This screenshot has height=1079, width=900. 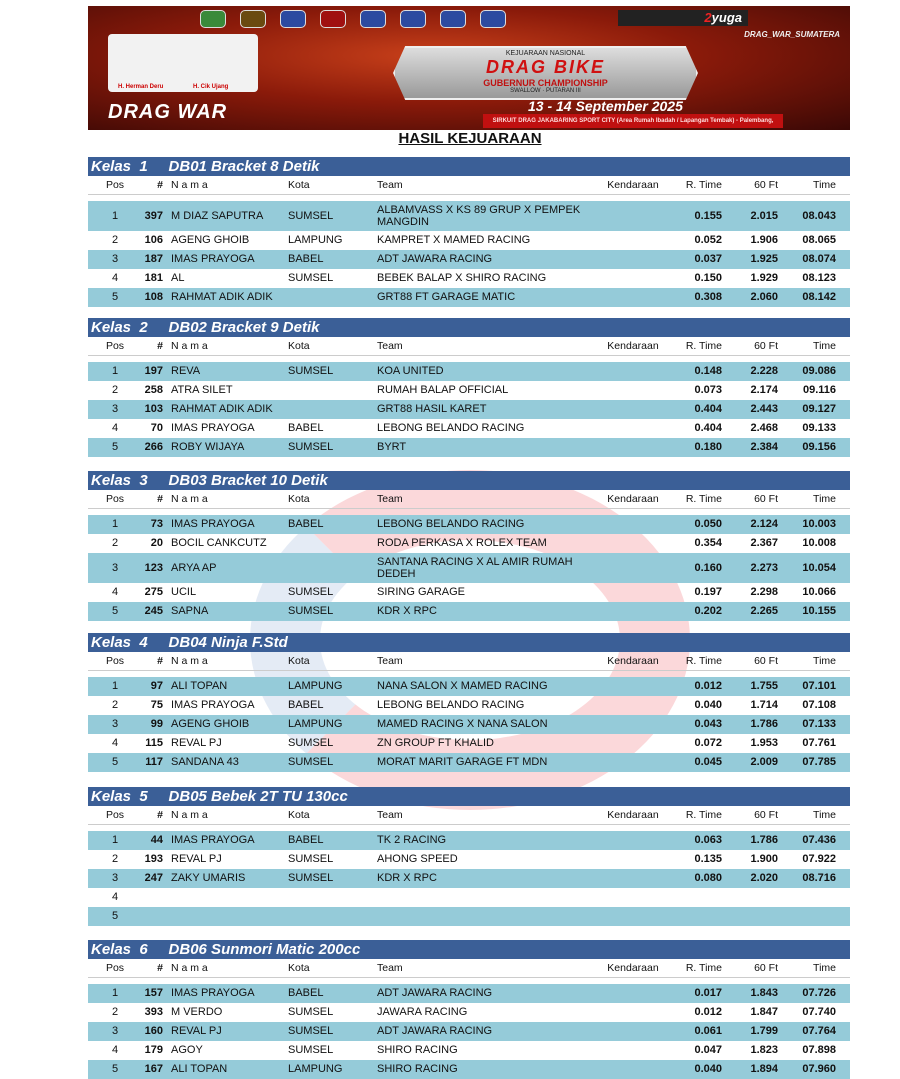 I want to click on cell-ft: 1.755, so click(x=764, y=686).